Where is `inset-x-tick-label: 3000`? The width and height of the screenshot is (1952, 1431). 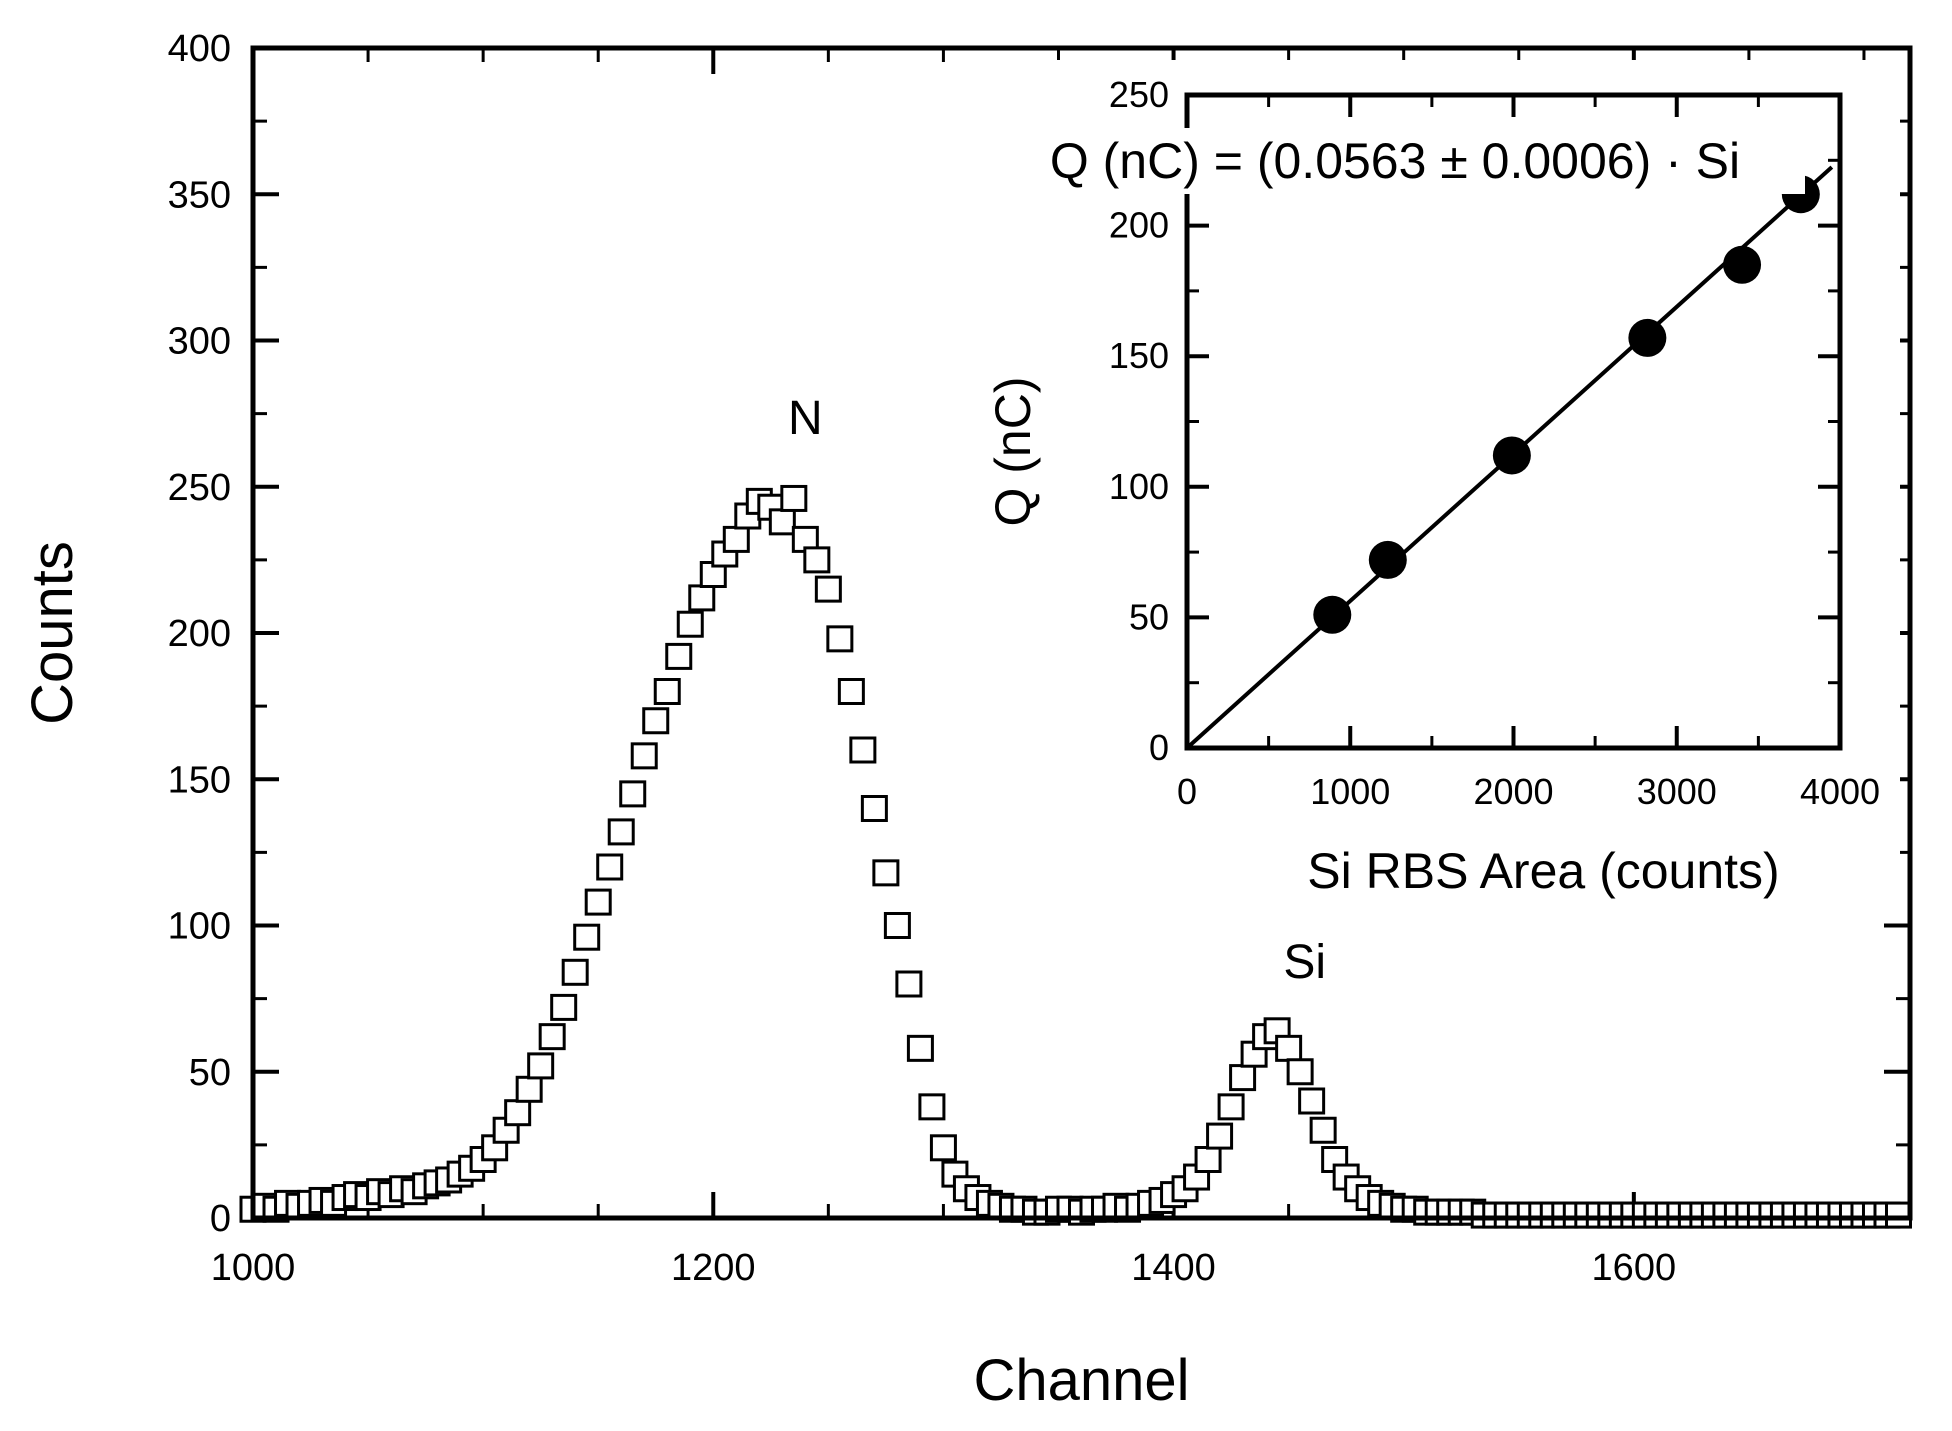 inset-x-tick-label: 3000 is located at coordinates (1677, 791).